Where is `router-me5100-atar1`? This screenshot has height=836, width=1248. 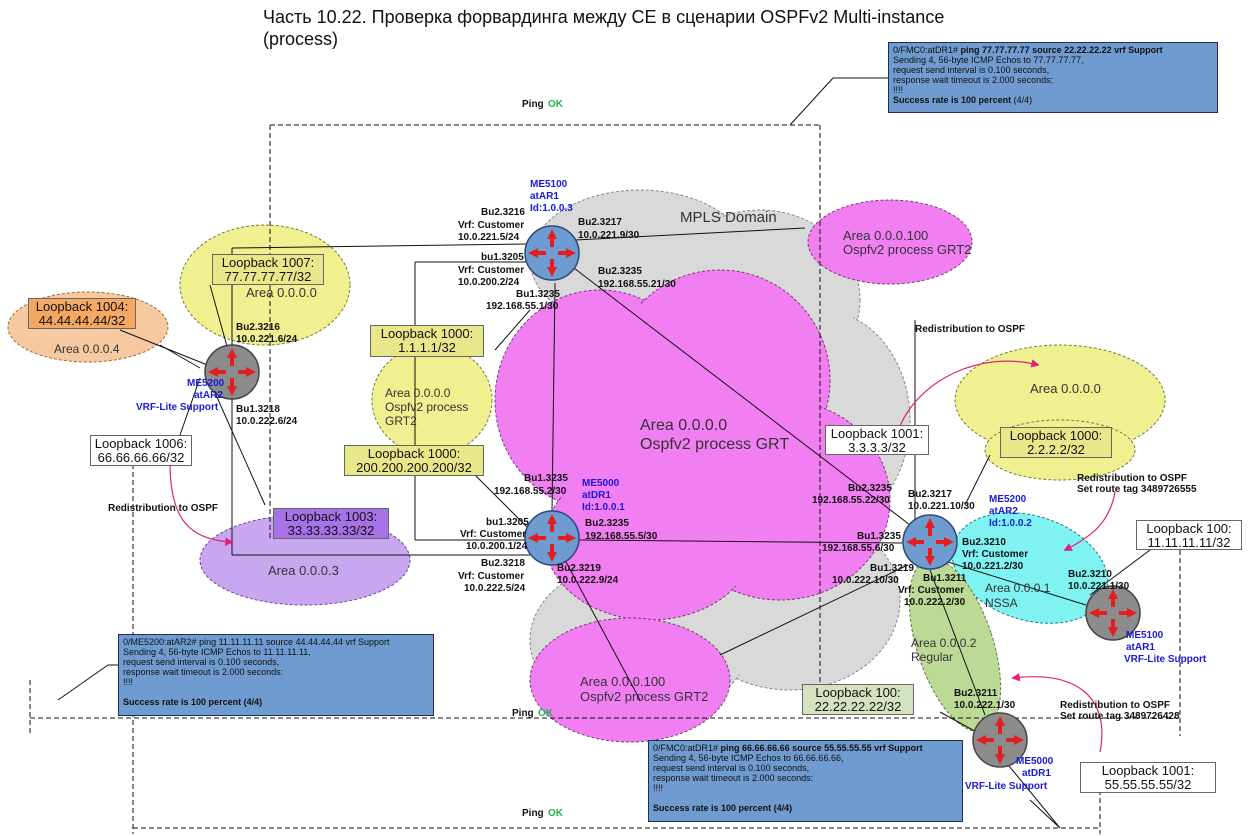 router-me5100-atar1 is located at coordinates (552, 253).